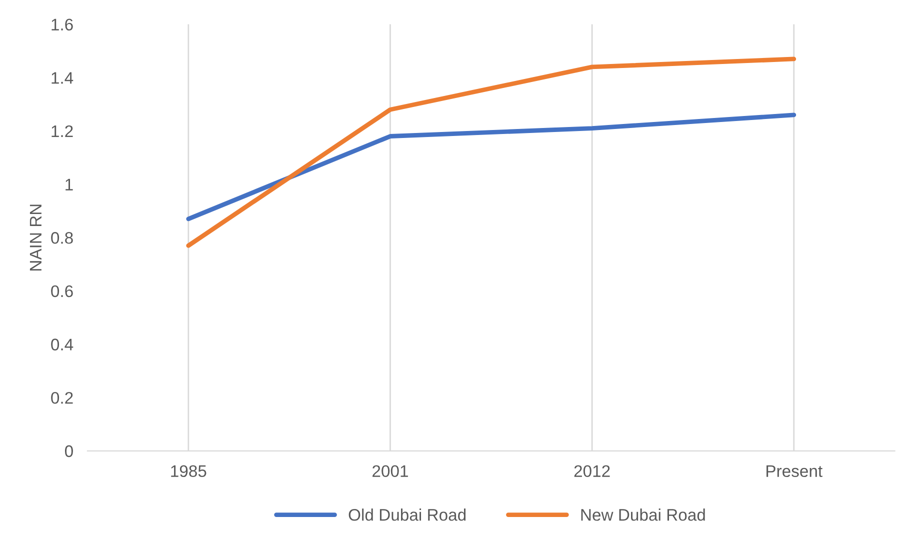 The height and width of the screenshot is (540, 902). Describe the element at coordinates (36, 237) in the screenshot. I see `y-axis-title: NAIN RN` at that location.